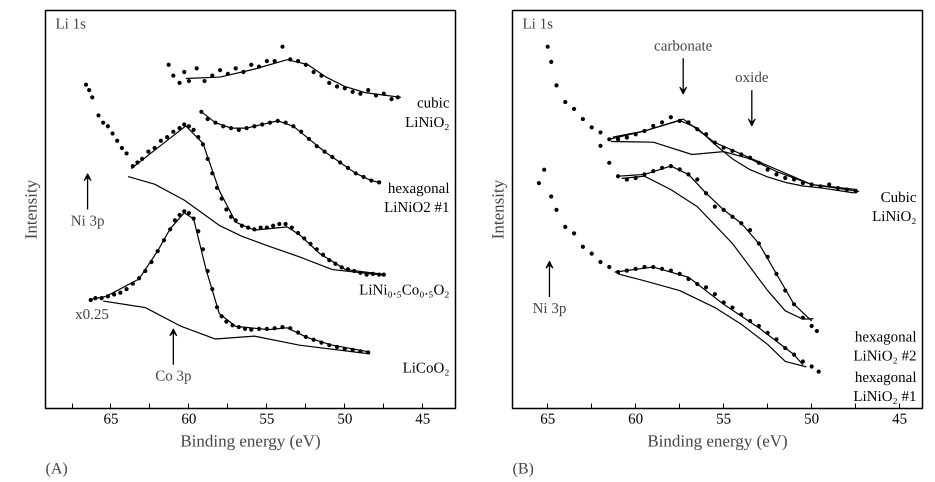 The width and height of the screenshot is (935, 482). What do you see at coordinates (894, 208) in the screenshot?
I see `series-label: Cubic LiNiO₂` at bounding box center [894, 208].